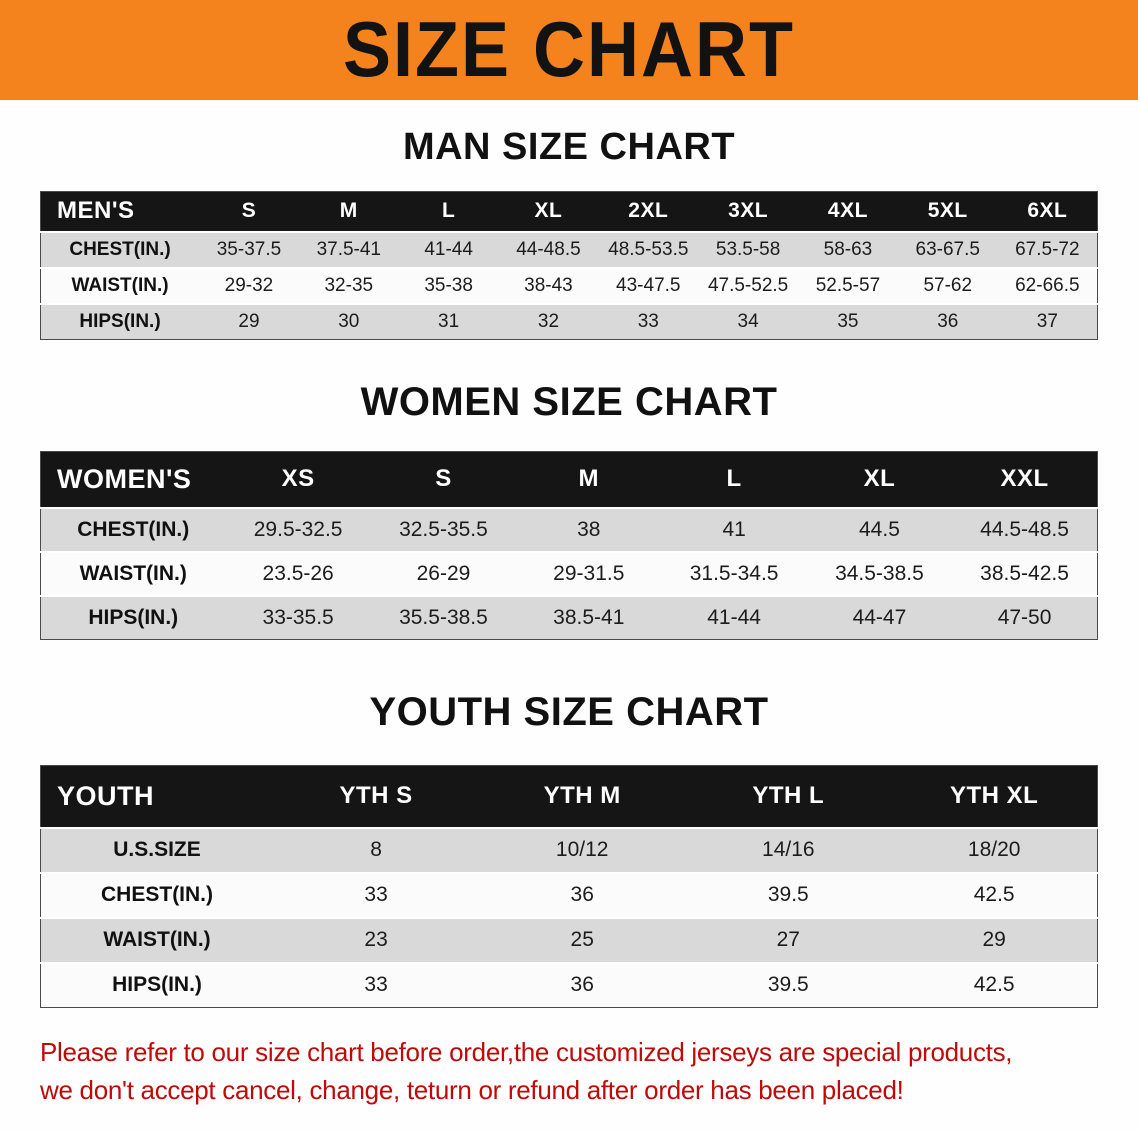 Image resolution: width=1138 pixels, height=1132 pixels. Describe the element at coordinates (748, 285) in the screenshot. I see `size-value: 47.5-52.5` at that location.